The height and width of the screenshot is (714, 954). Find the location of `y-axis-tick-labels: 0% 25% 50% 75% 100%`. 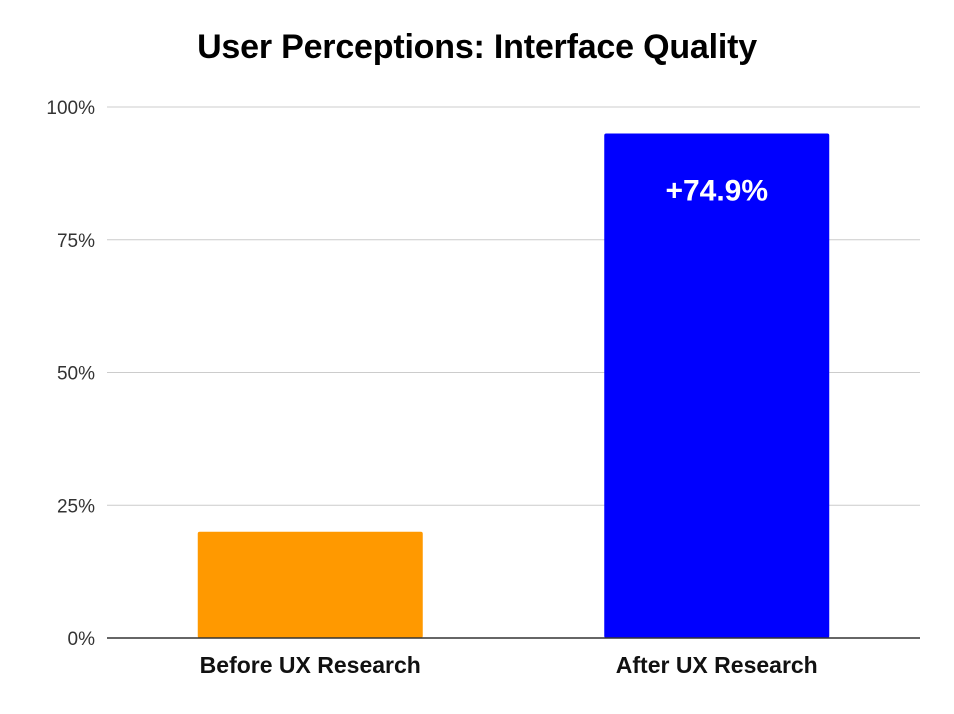

y-axis-tick-labels: 0% 25% 50% 75% 100% is located at coordinates (70, 374).